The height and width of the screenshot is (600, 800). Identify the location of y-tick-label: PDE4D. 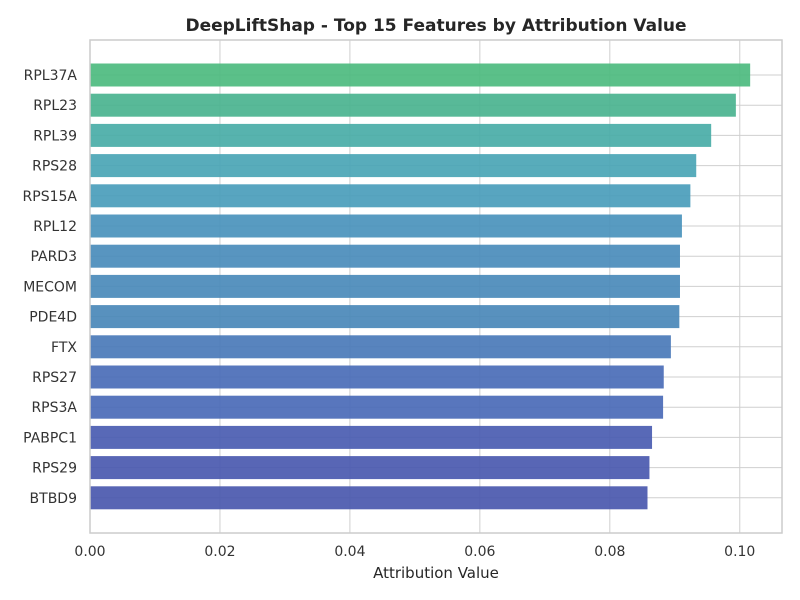
(53, 318).